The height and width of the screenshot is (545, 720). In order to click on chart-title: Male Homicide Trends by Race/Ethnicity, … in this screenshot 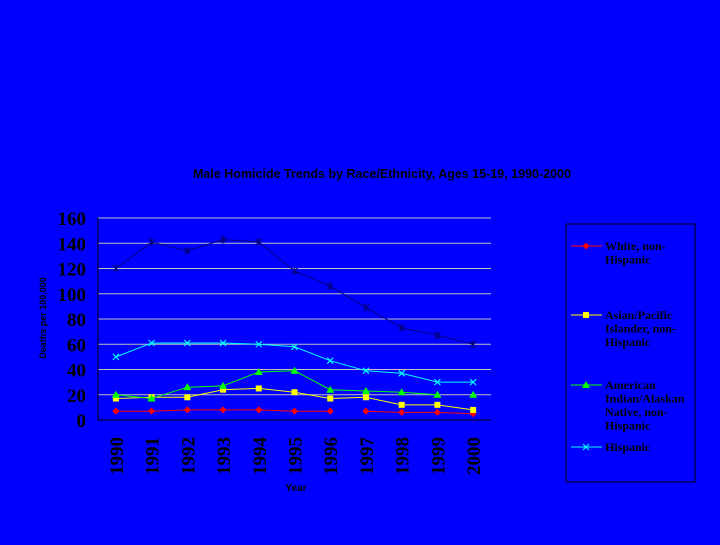, I will do `click(382, 174)`.